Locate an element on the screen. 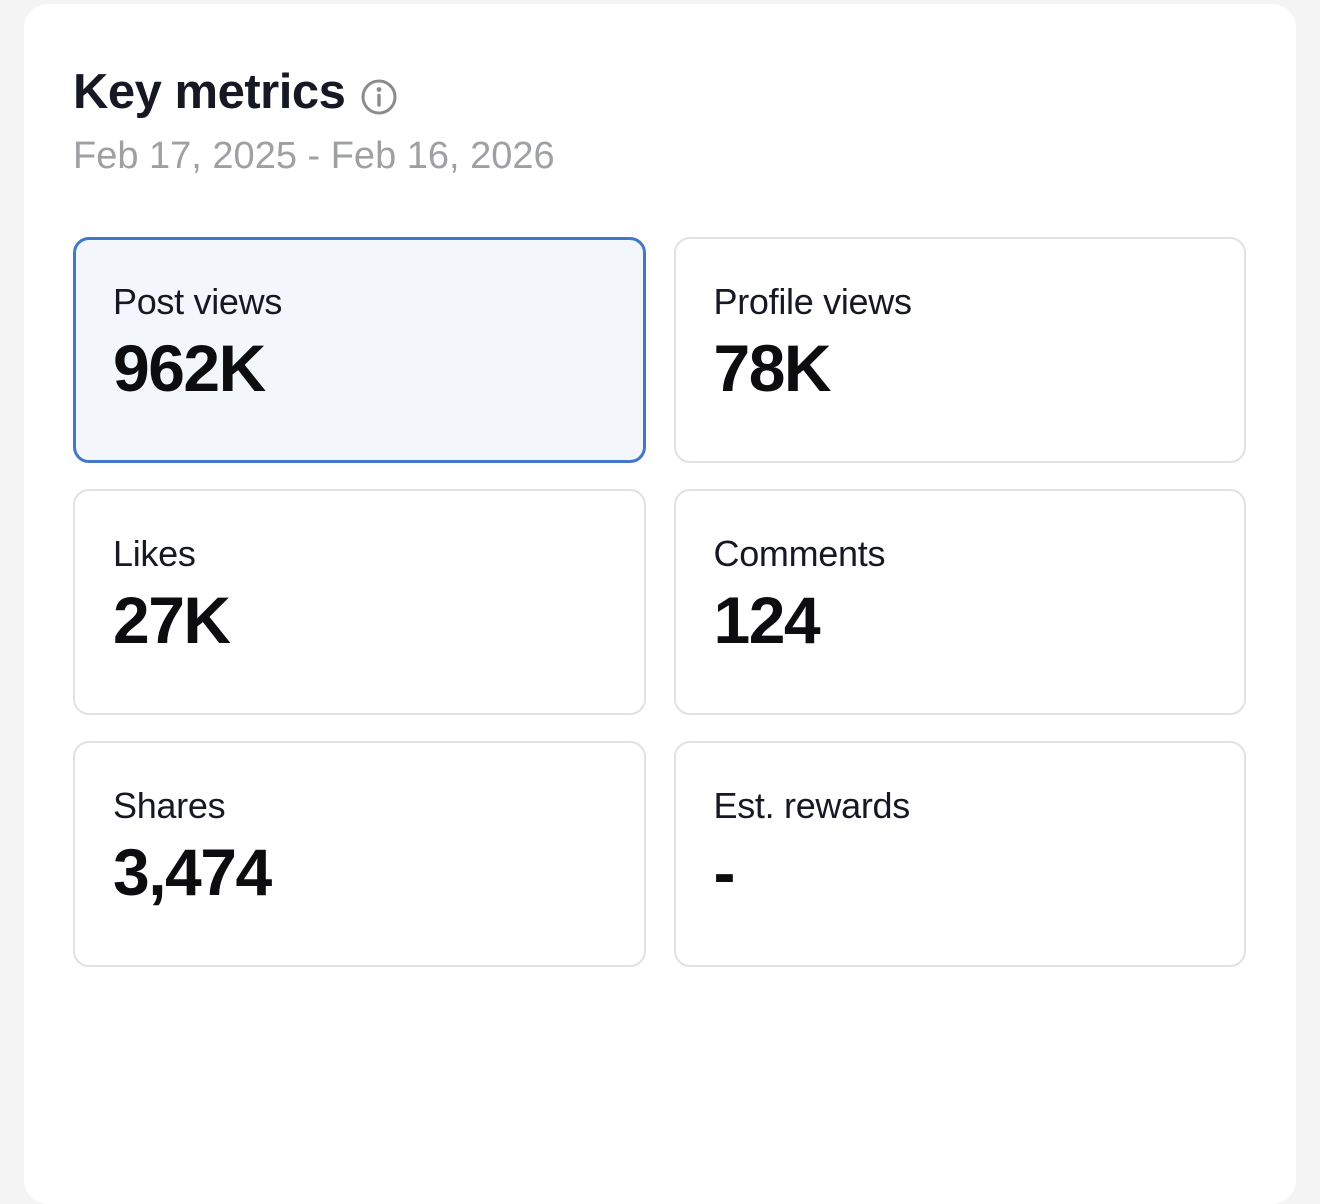 This screenshot has height=1204, width=1320. metric-label: Shares is located at coordinates (169, 805).